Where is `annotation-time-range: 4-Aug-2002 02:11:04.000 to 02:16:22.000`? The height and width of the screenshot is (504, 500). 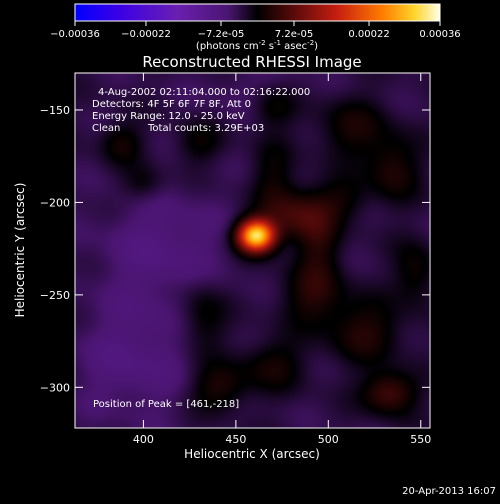 annotation-time-range: 4-Aug-2002 02:11:04.000 to 02:16:22.000 is located at coordinates (204, 92).